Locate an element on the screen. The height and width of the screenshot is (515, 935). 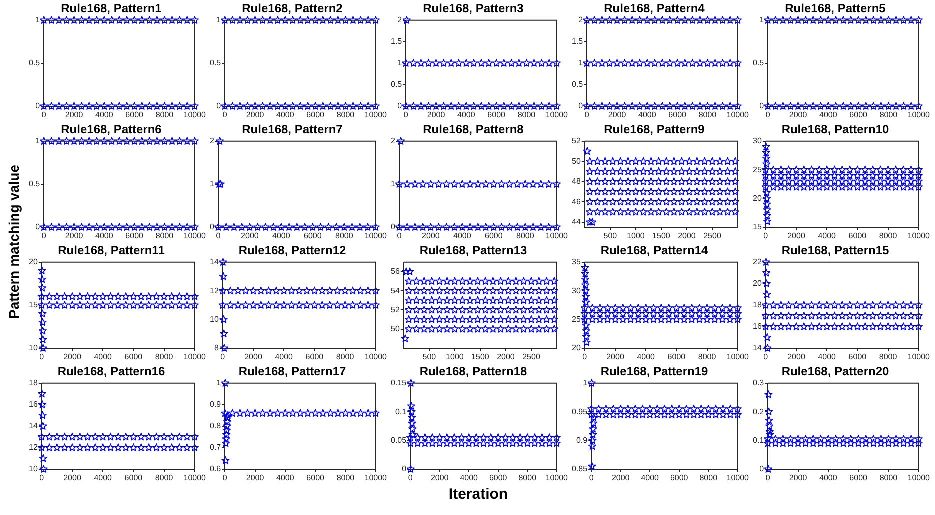
chart-title: Rule168, Pattern8 is located at coordinates (473, 129).